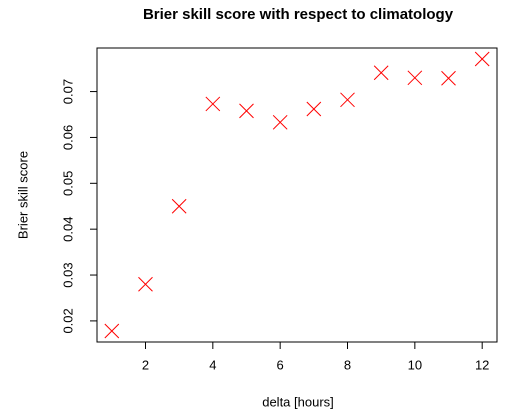 This screenshot has height=419, width=508. Describe the element at coordinates (298, 401) in the screenshot. I see `x-axis-label: delta [hours]` at that location.